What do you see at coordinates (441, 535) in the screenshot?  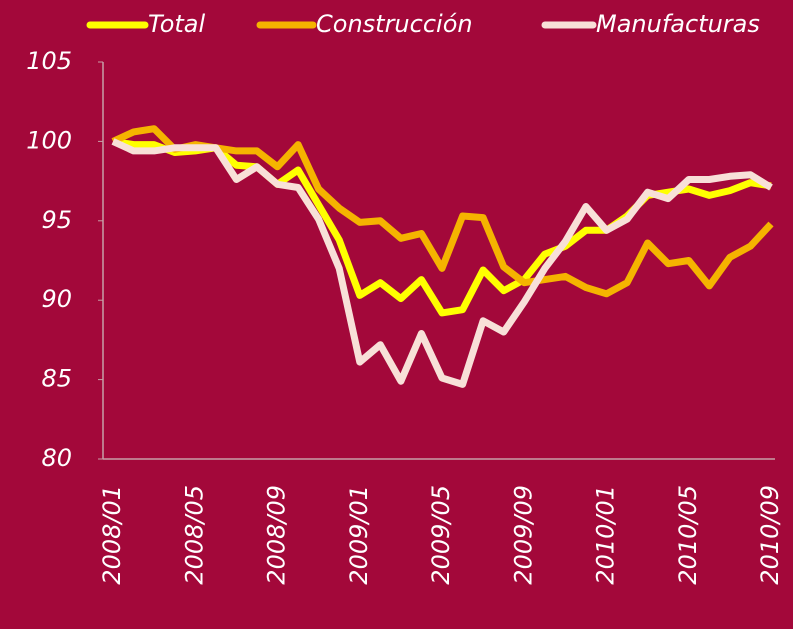 I see `x-tick-label: 2009/05` at bounding box center [441, 535].